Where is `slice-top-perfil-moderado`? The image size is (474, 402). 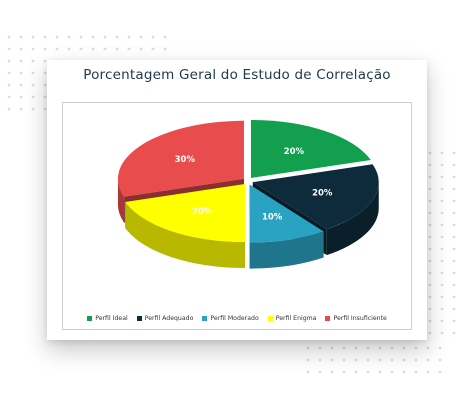 slice-top-perfil-moderado is located at coordinates (286, 213).